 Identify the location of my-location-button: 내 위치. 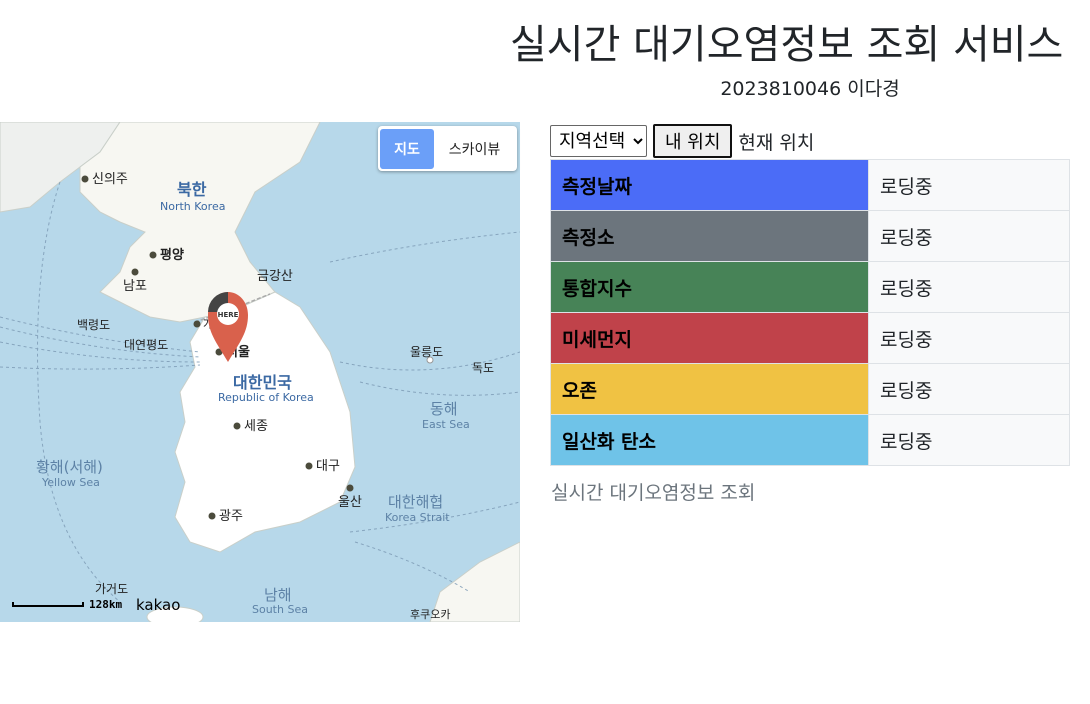
(693, 141).